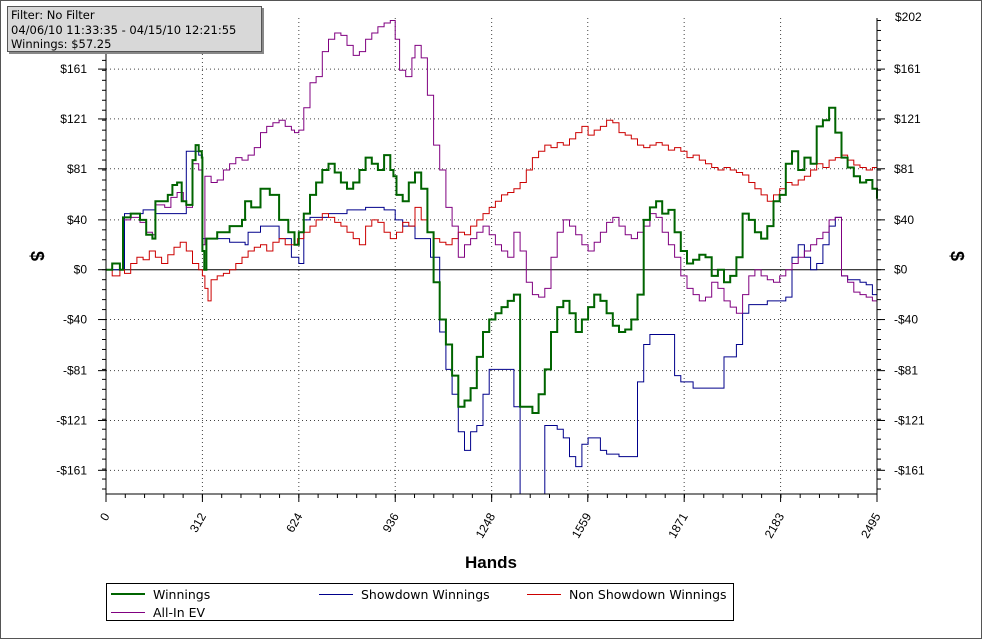 The image size is (982, 639). What do you see at coordinates (904, 220) in the screenshot?
I see `y-tick-label-right: $40` at bounding box center [904, 220].